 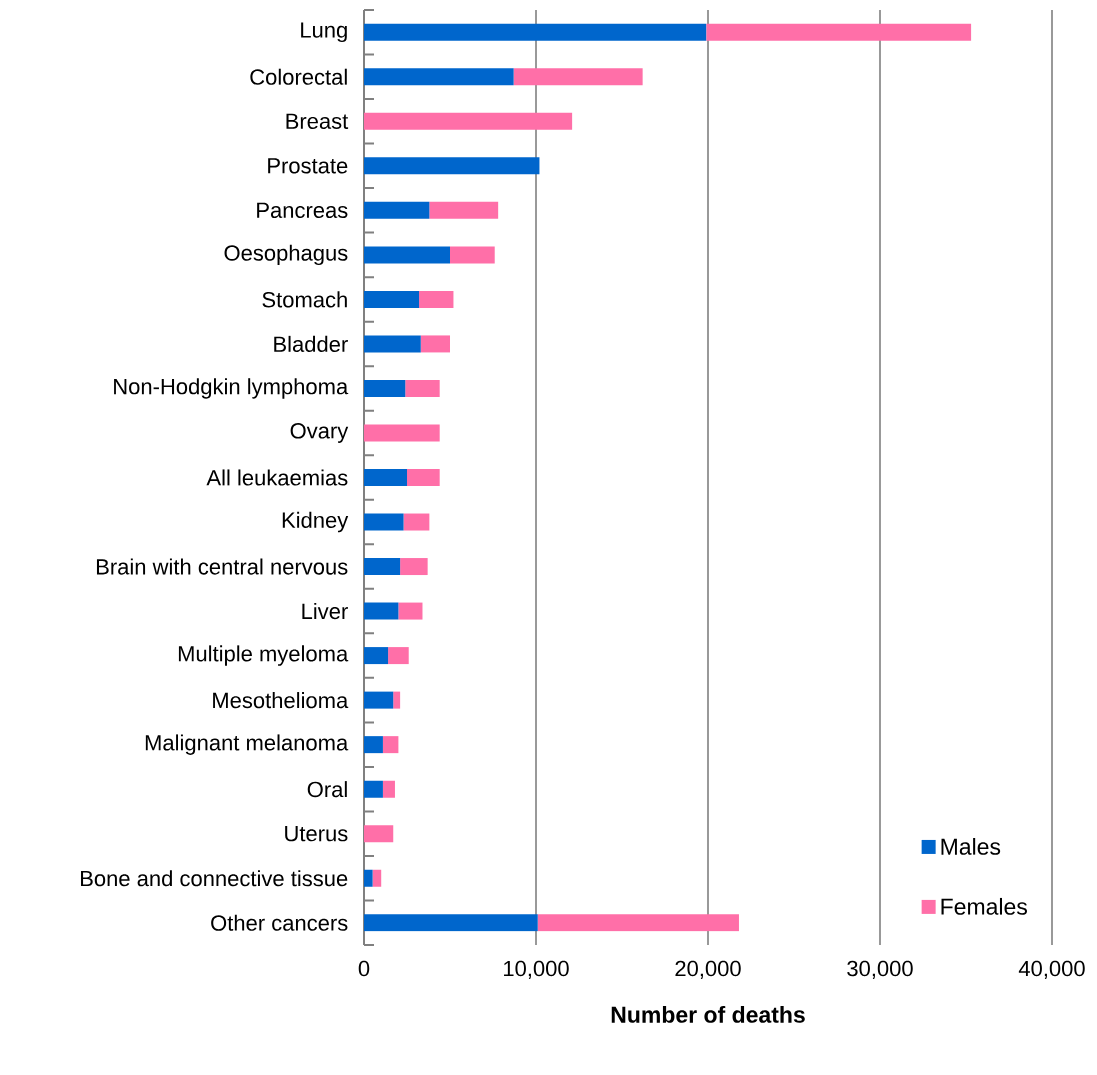 What do you see at coordinates (984, 906) in the screenshot?
I see `legend-label: Females` at bounding box center [984, 906].